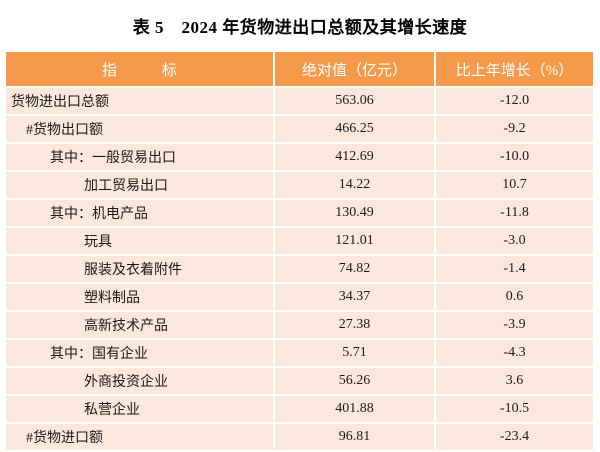 The width and height of the screenshot is (600, 452). What do you see at coordinates (514, 70) in the screenshot?
I see `col-header-growth-rate: 比上年增长（%）` at bounding box center [514, 70].